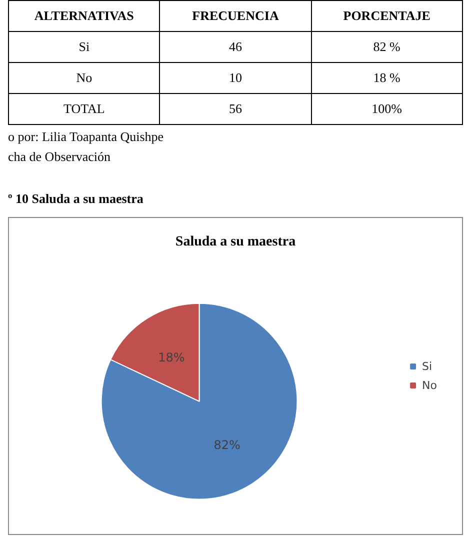  Describe the element at coordinates (386, 47) in the screenshot. I see `text: 82 %` at that location.